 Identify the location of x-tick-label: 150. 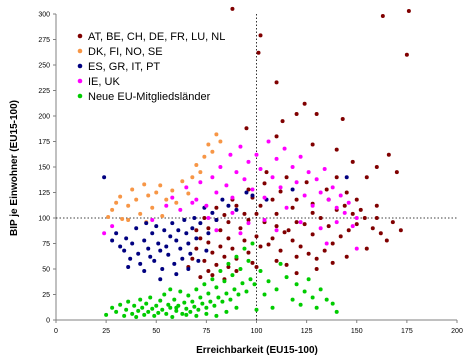
(357, 331).